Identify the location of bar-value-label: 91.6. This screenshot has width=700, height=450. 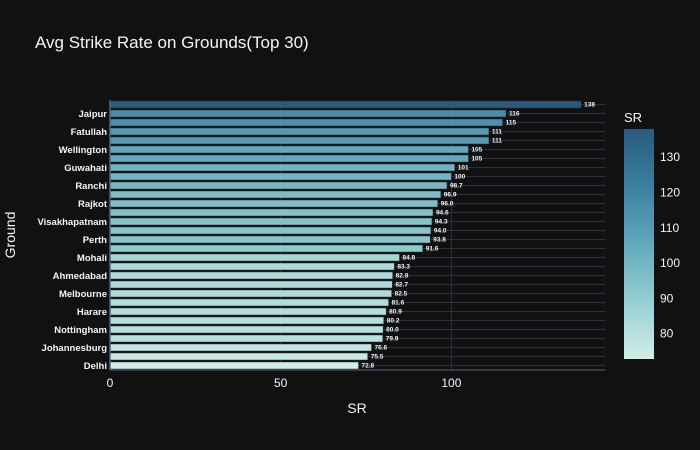
(432, 249).